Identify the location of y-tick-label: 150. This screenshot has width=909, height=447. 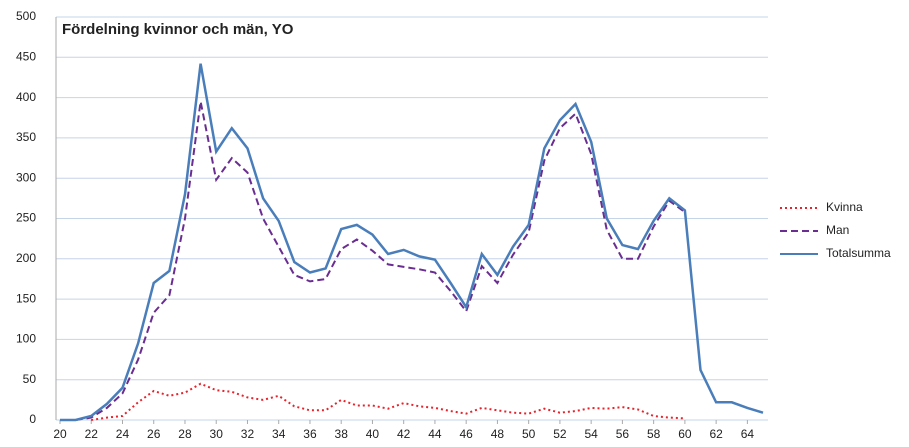
(26, 298).